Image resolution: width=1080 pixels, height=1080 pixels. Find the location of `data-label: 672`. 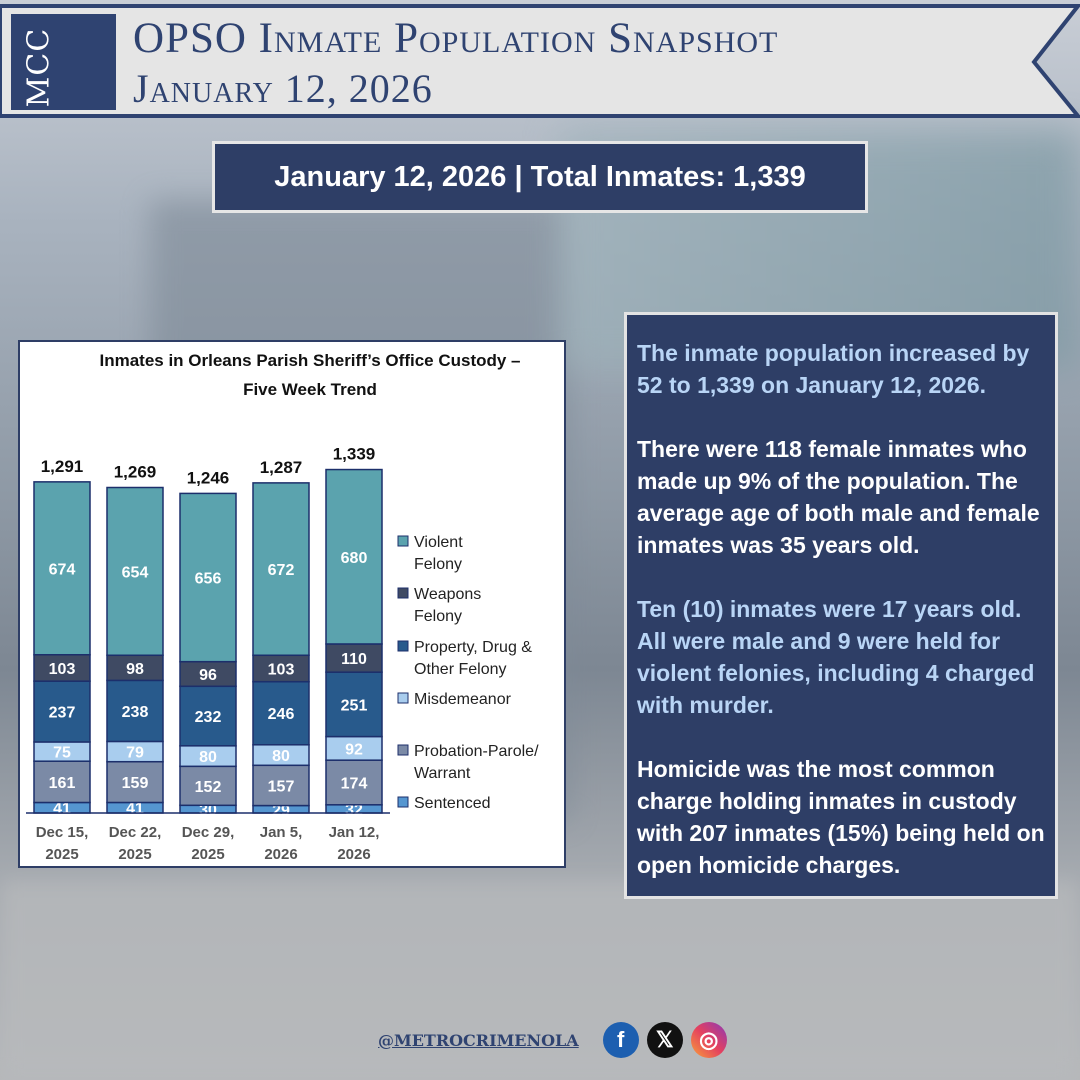

data-label: 672 is located at coordinates (281, 570).